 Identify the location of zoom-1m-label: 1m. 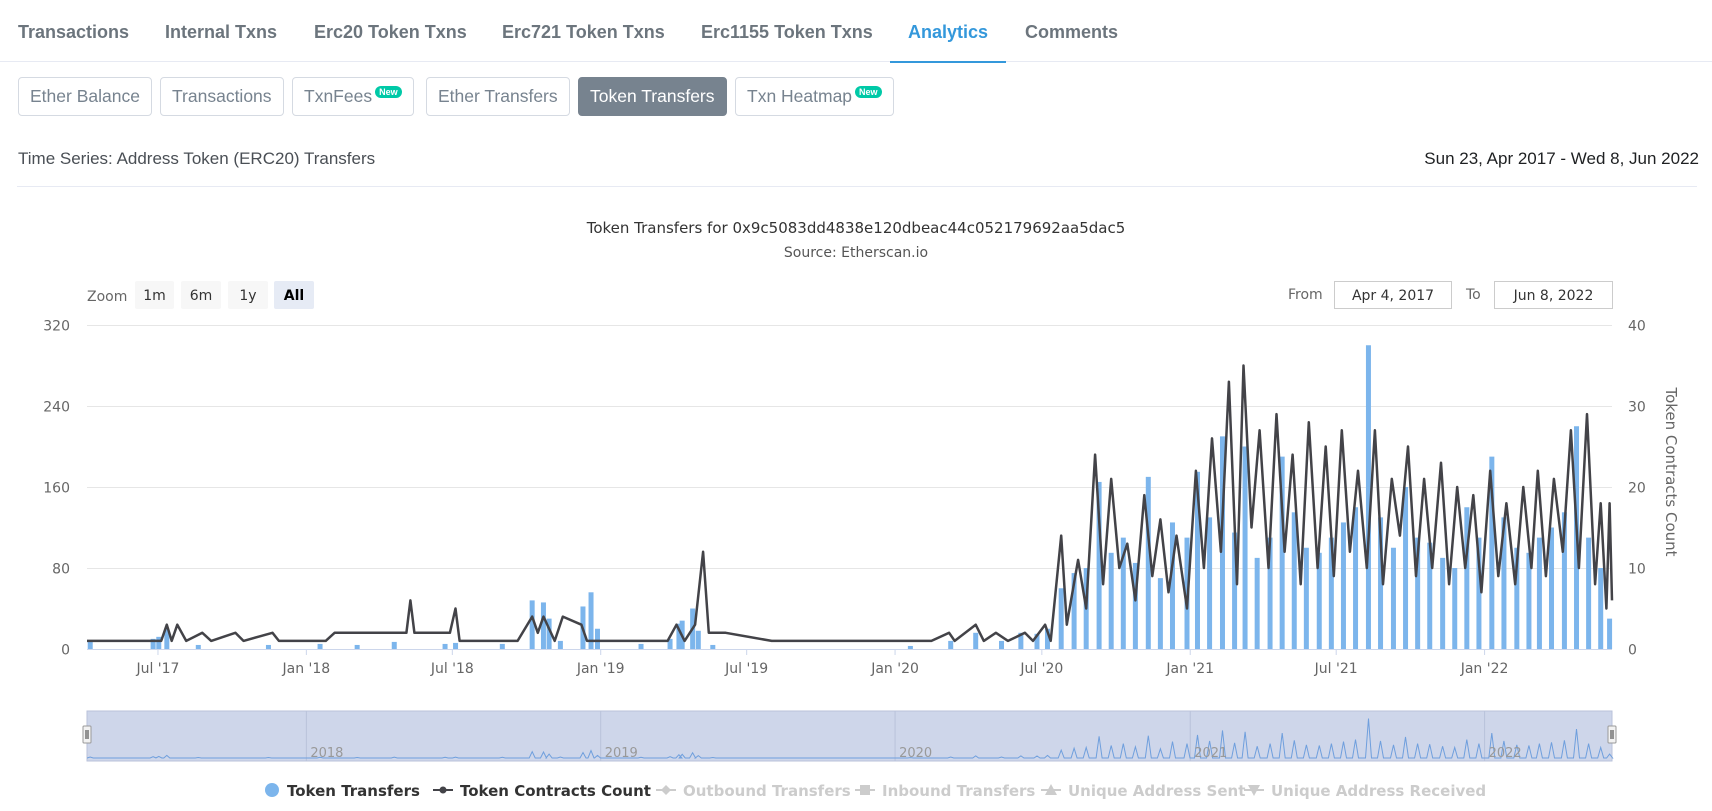
(154, 296).